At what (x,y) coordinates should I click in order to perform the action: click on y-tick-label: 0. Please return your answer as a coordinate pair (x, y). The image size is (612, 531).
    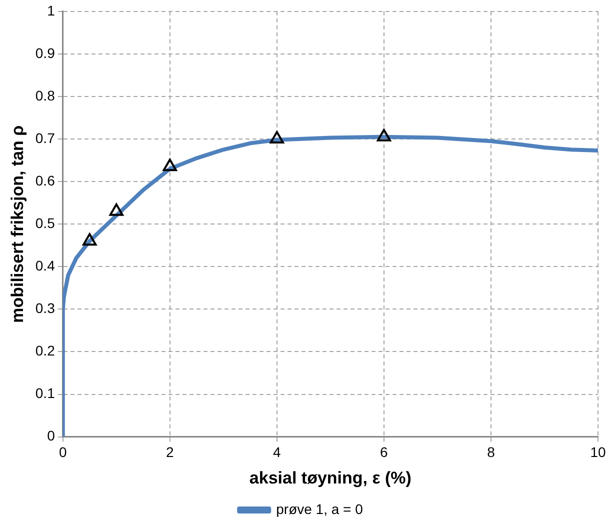
    Looking at the image, I should click on (51, 436).